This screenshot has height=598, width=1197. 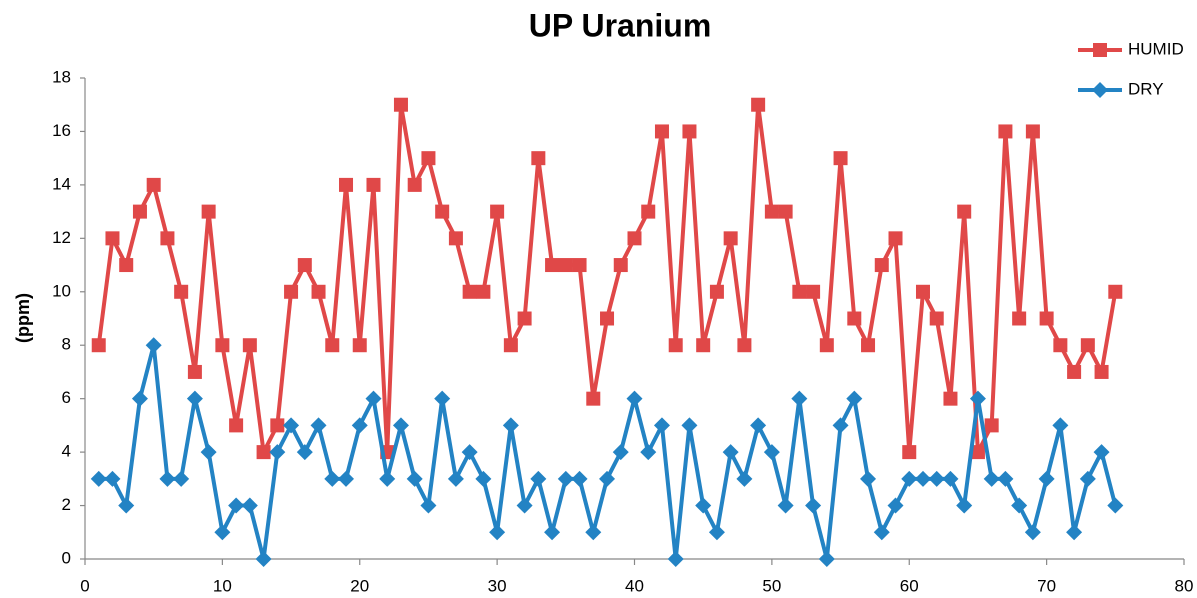 I want to click on y-tick-label: 4, so click(x=66, y=451).